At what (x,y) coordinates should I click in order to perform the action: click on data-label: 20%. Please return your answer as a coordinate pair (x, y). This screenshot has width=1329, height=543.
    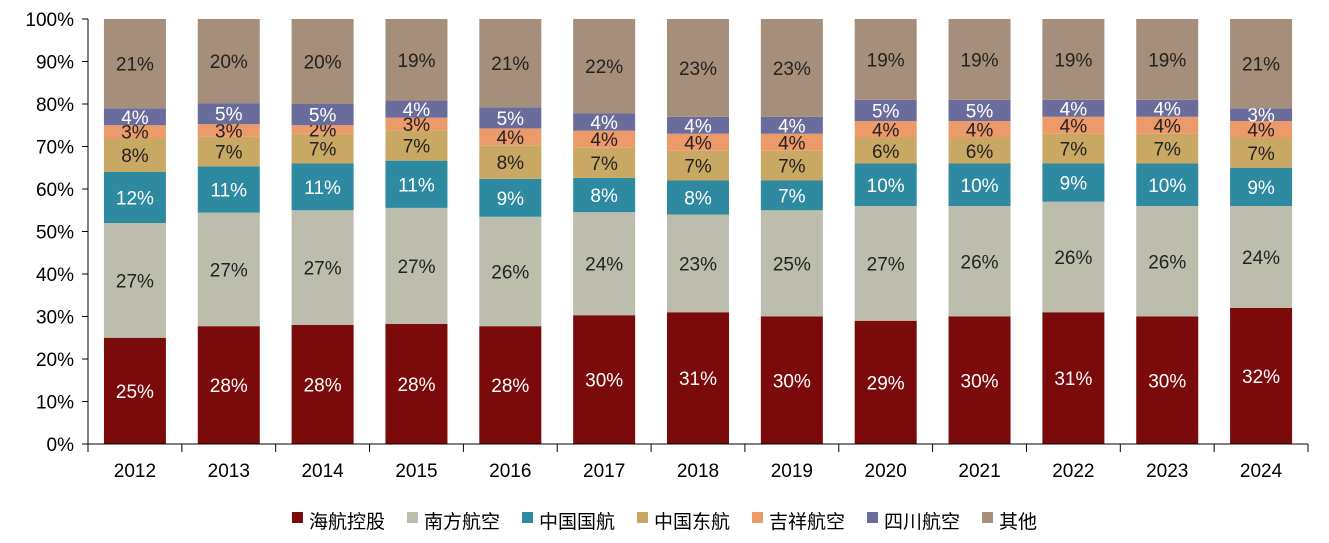
    Looking at the image, I should click on (229, 62).